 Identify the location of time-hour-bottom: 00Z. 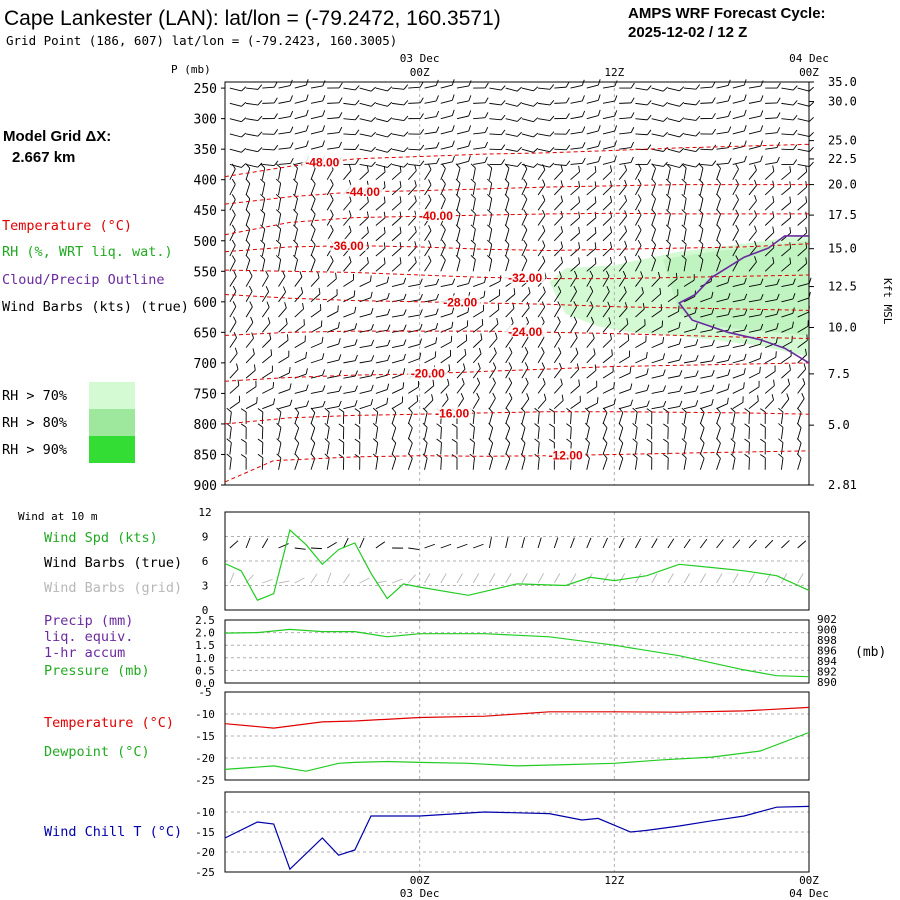
(420, 880).